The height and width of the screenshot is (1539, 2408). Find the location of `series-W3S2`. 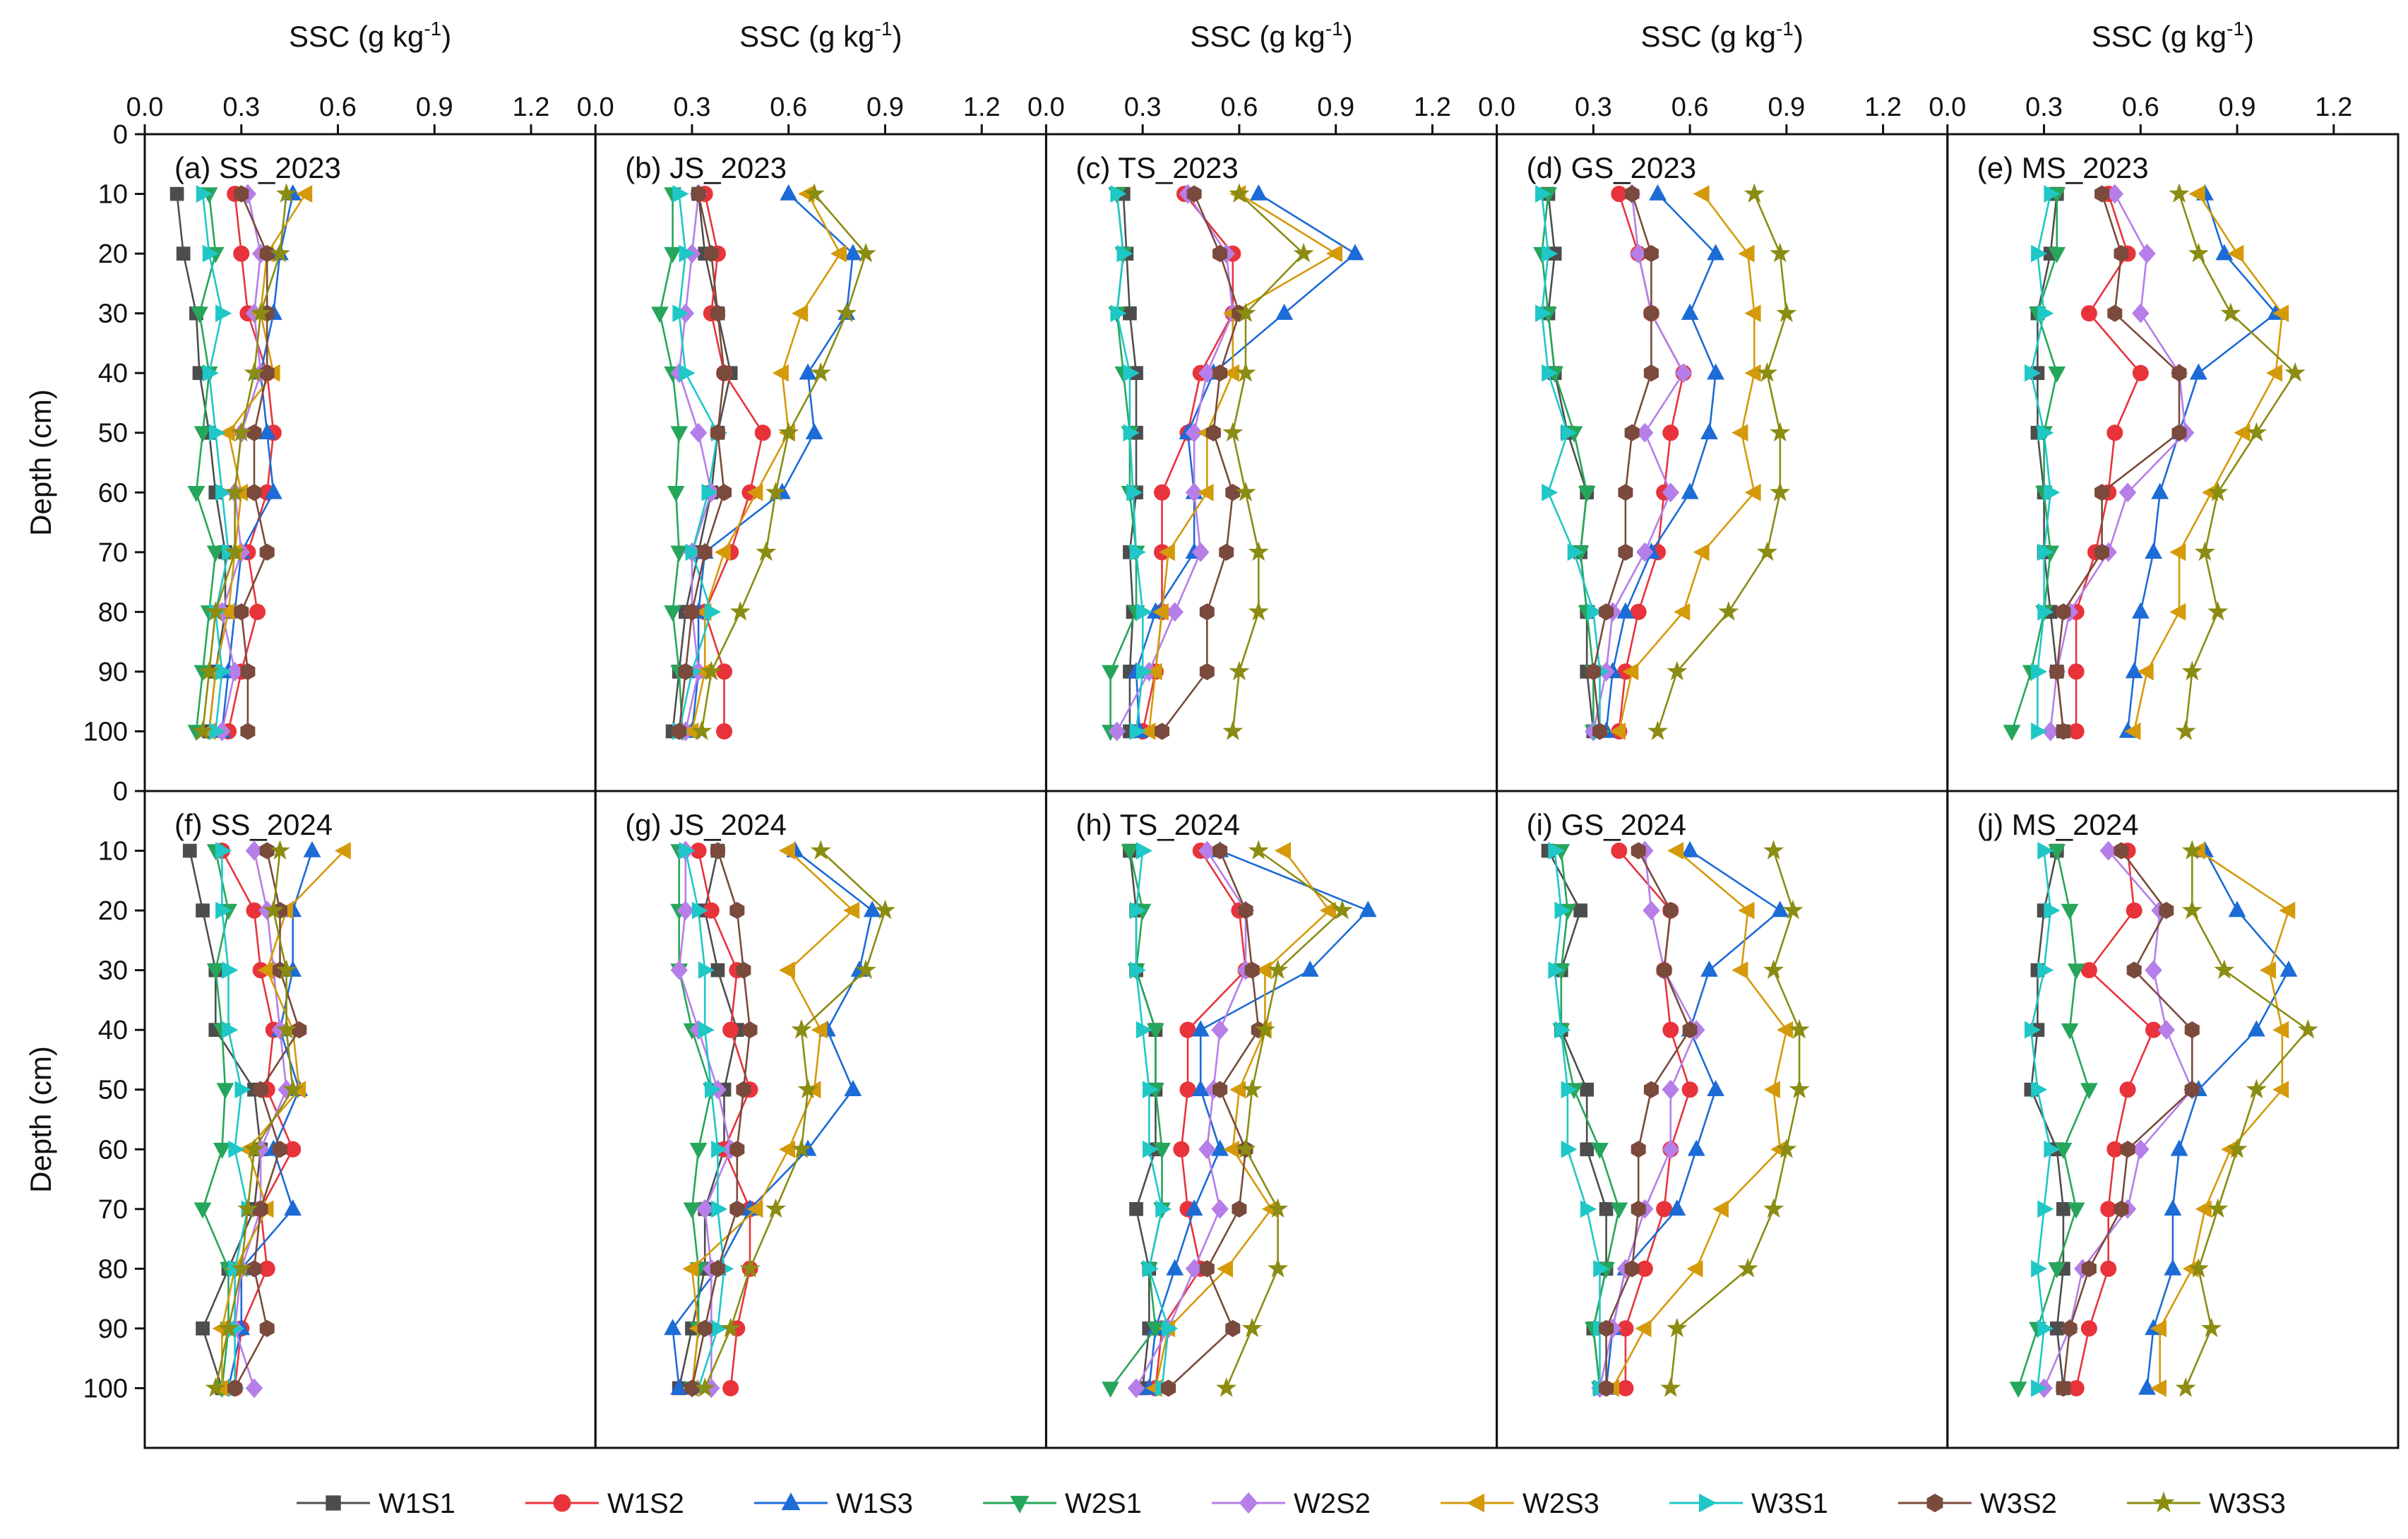

series-W3S2 is located at coordinates (702, 462).